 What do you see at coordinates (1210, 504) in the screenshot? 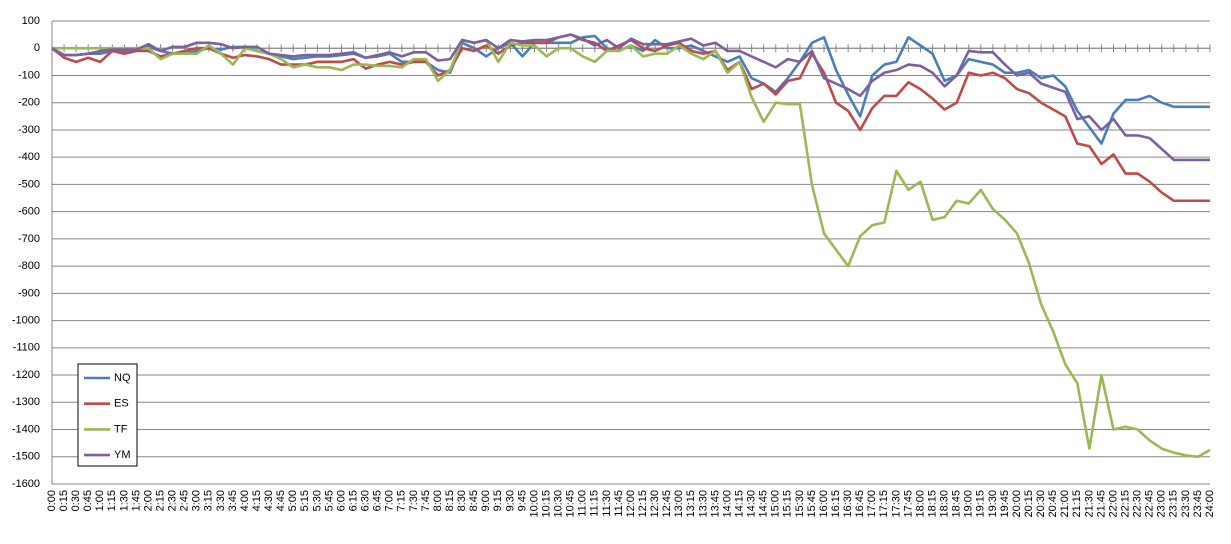
I see `x-tick-label: 24:00` at bounding box center [1210, 504].